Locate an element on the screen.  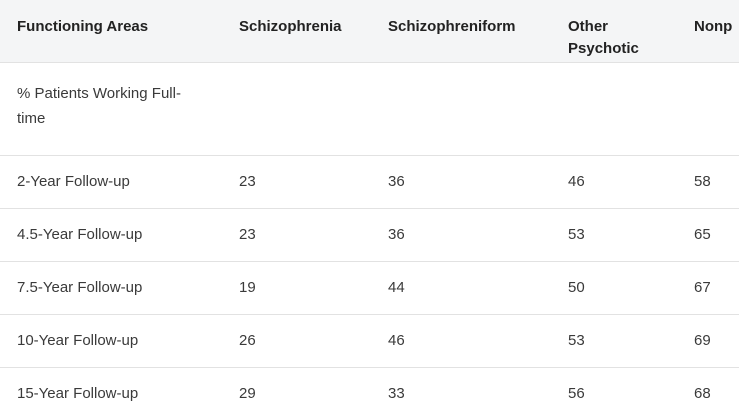
cell-nonpsychotic: 68 is located at coordinates (708, 391).